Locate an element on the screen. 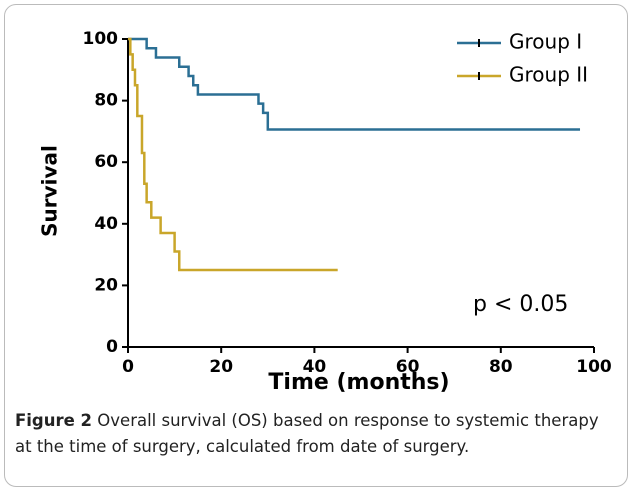  survival-line is located at coordinates (354, 84).